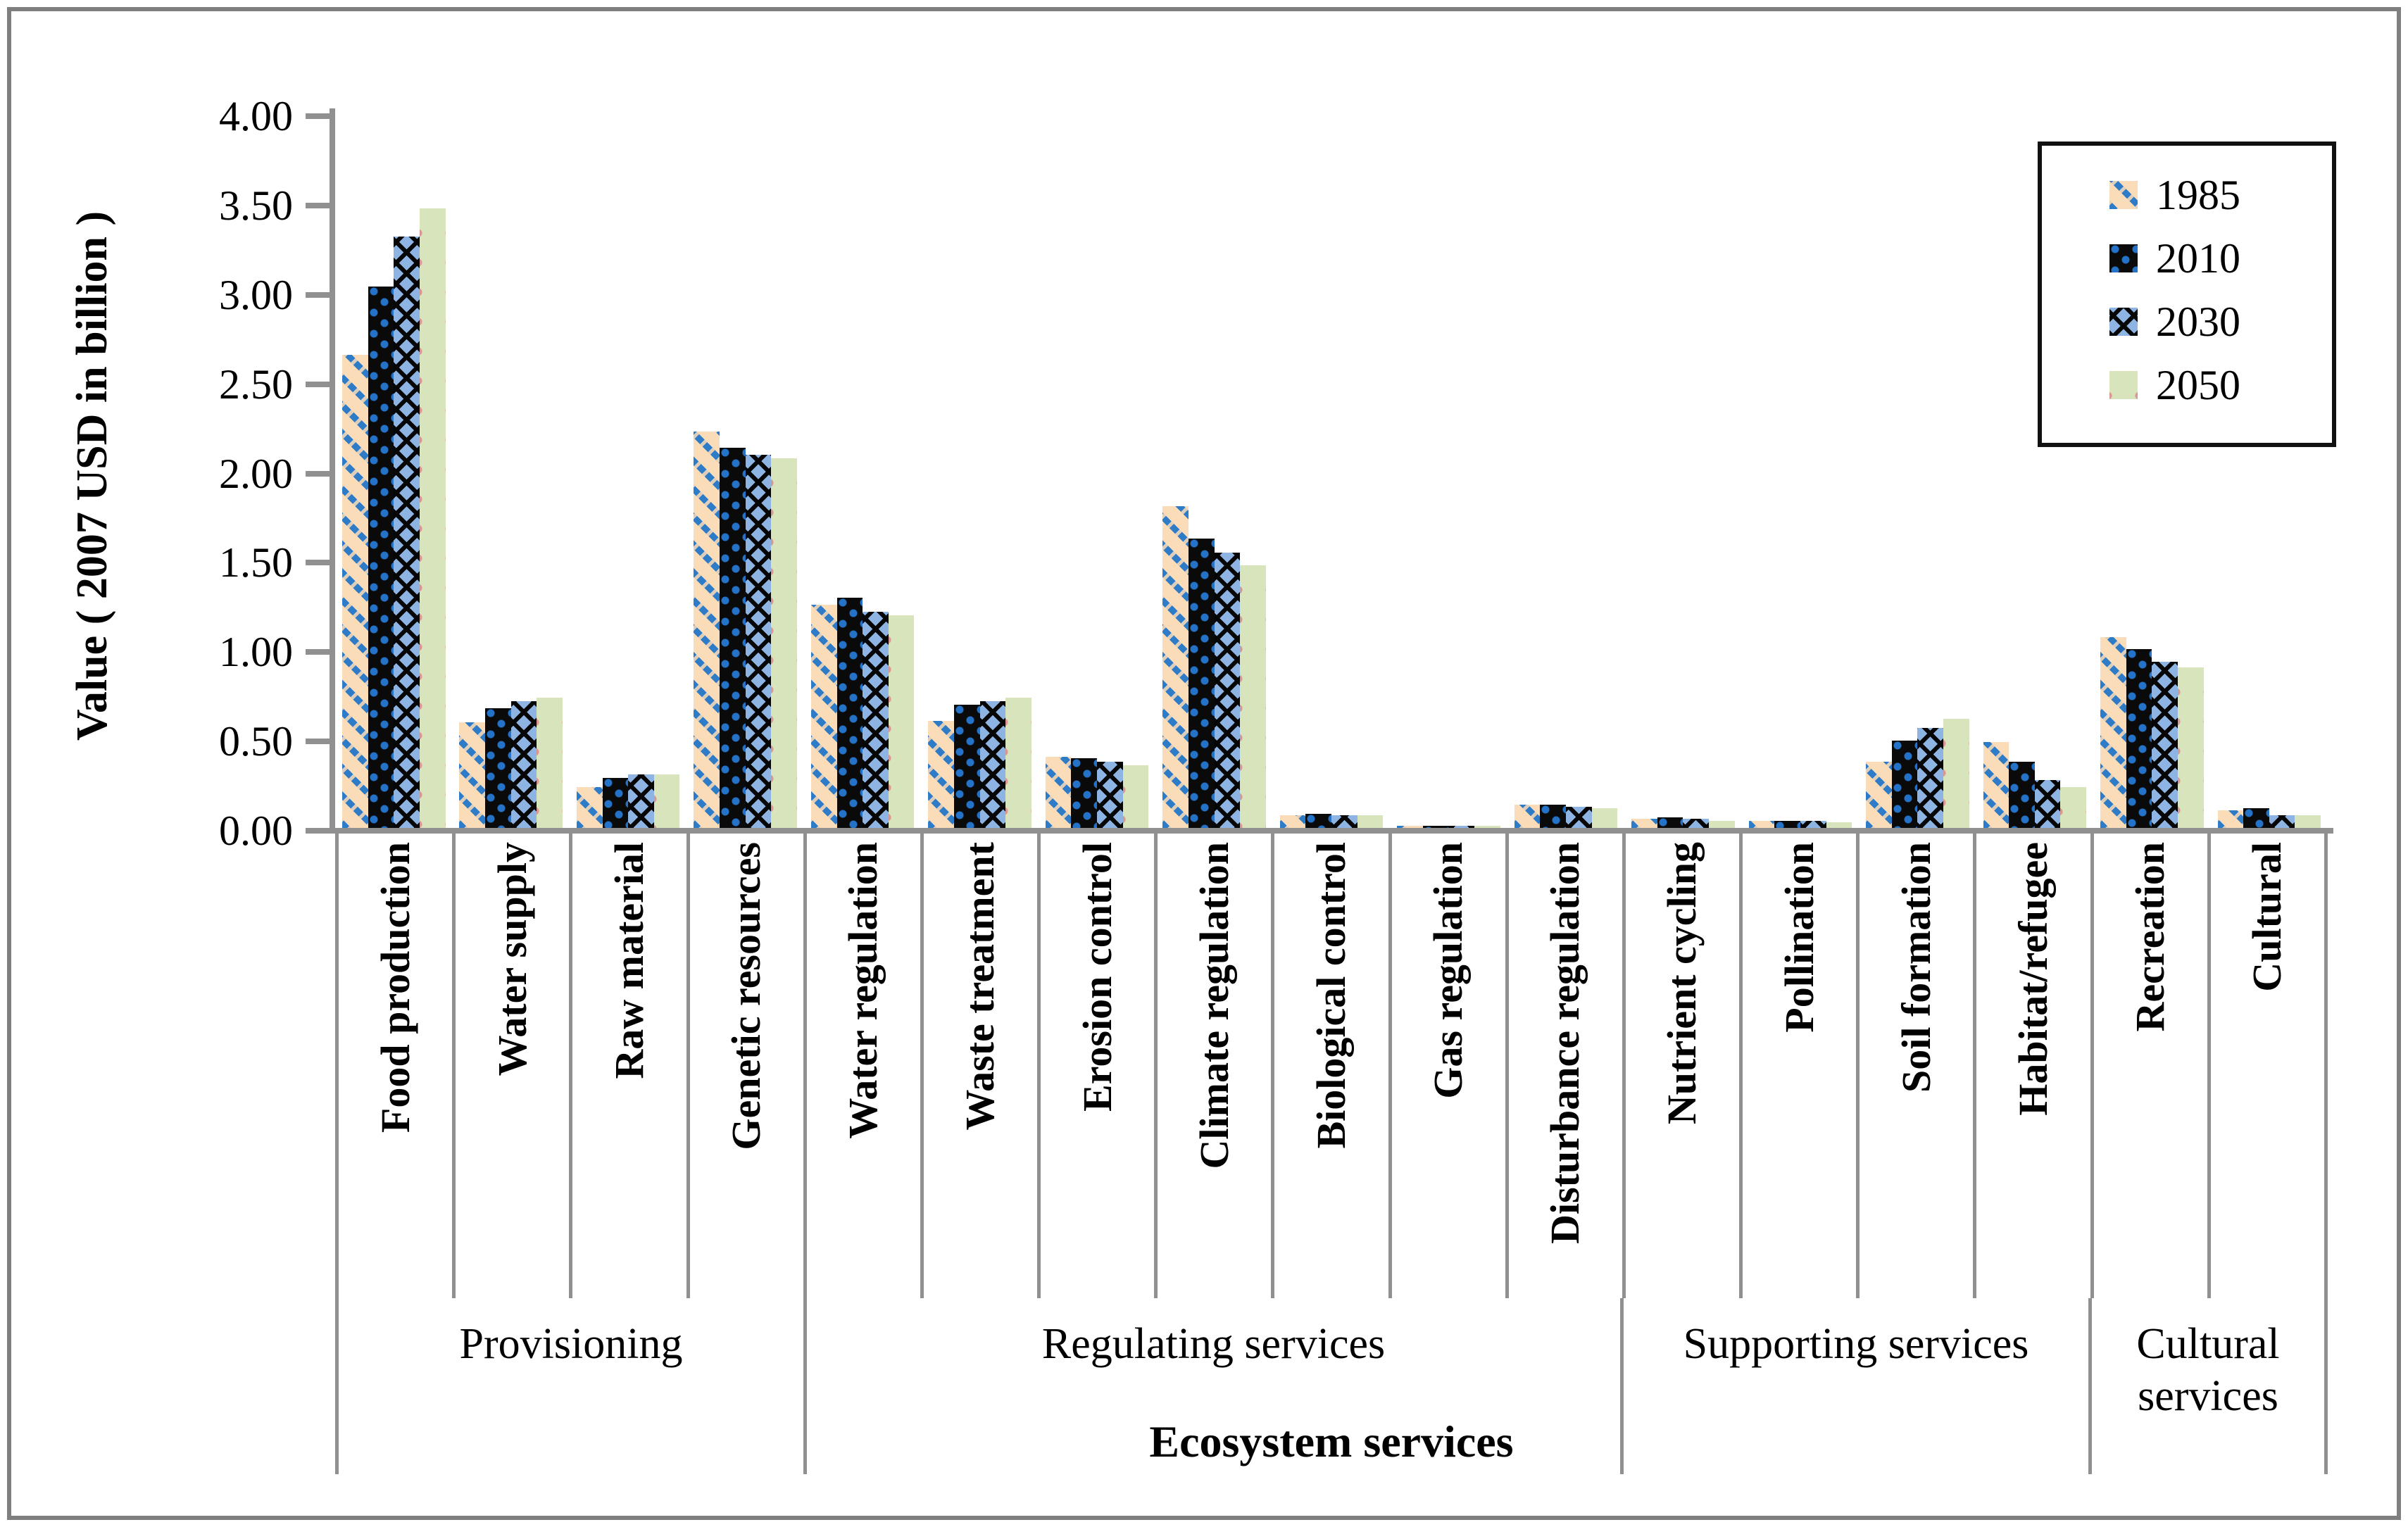  Describe the element at coordinates (1331, 996) in the screenshot. I see `category-label: Biological control` at that location.